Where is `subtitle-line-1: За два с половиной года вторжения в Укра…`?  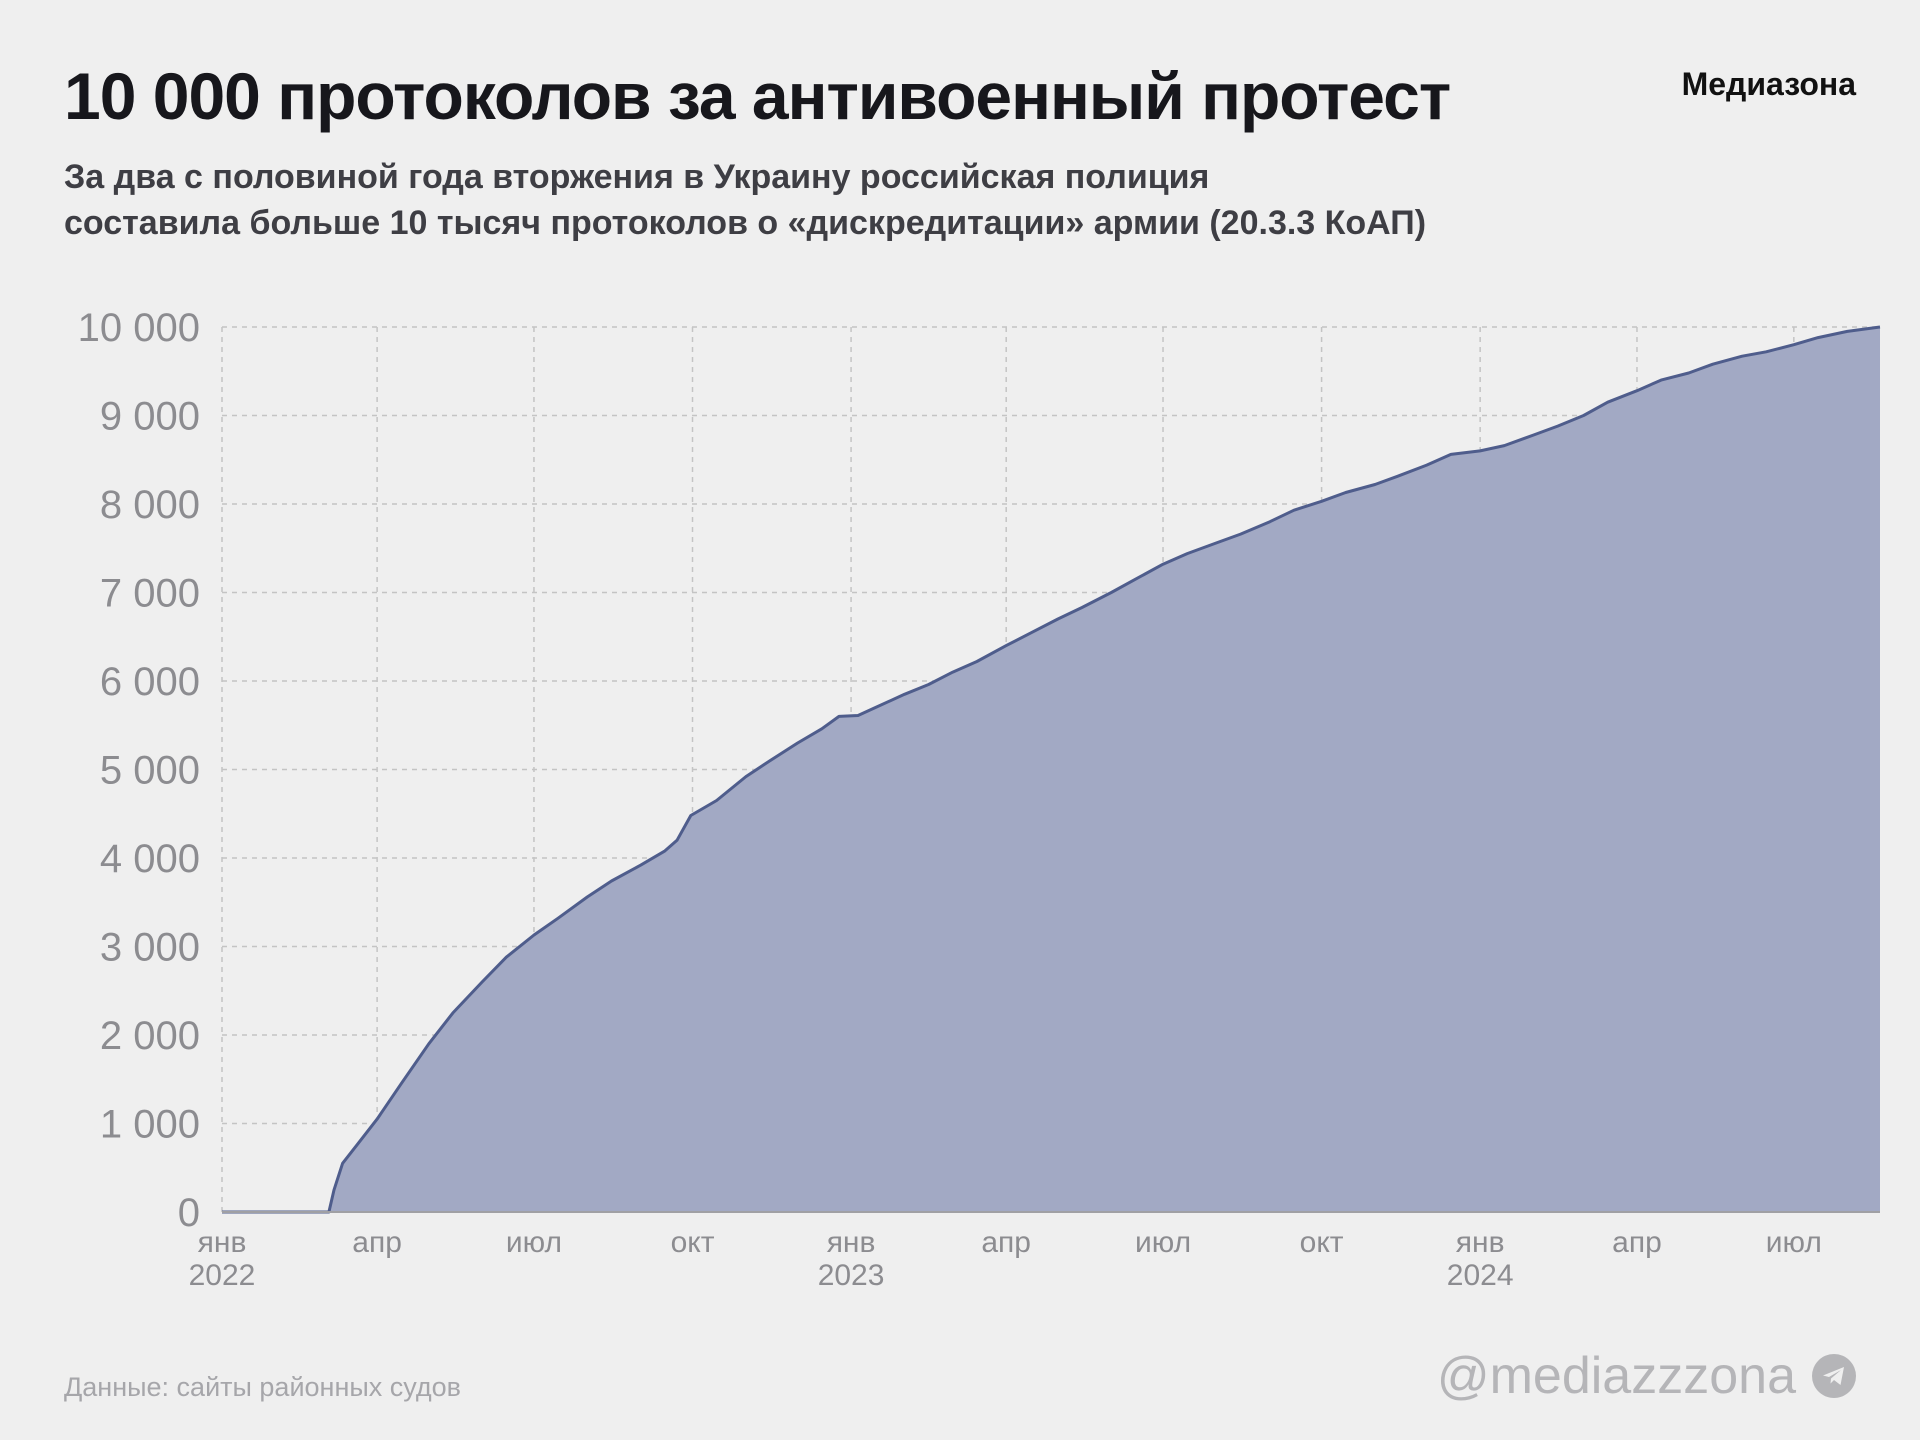
subtitle-line-1: За два с половиной года вторжения в Укра… is located at coordinates (637, 177).